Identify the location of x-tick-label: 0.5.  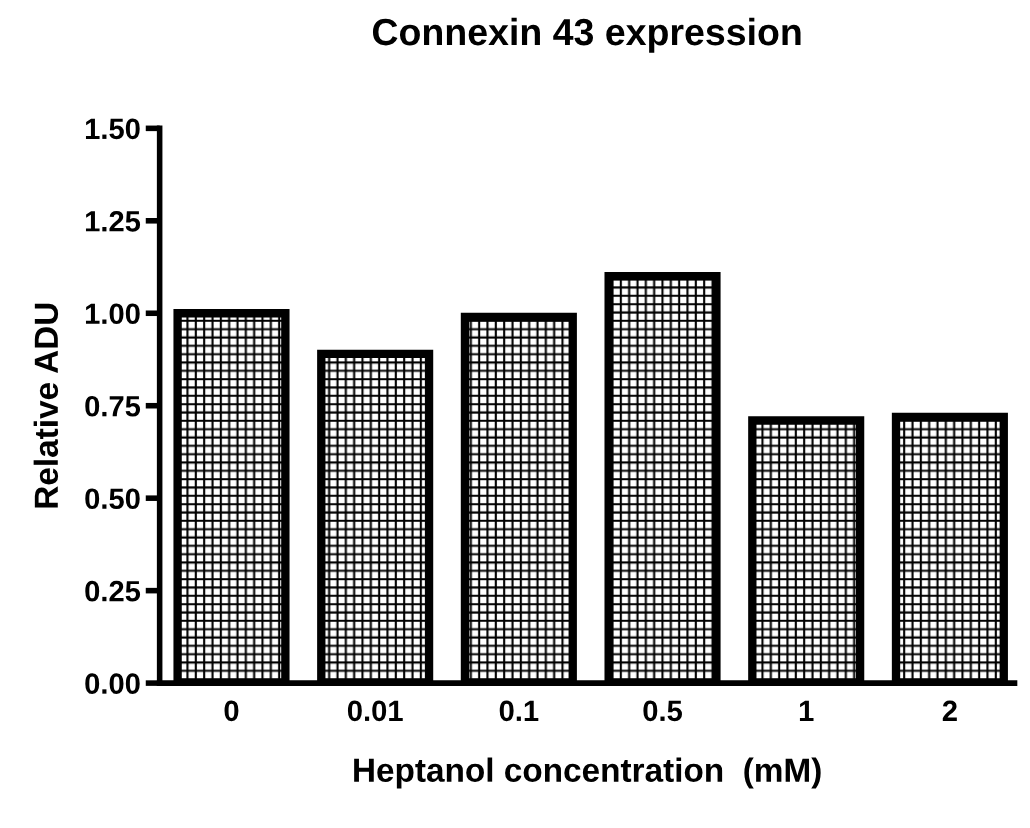
(662, 711).